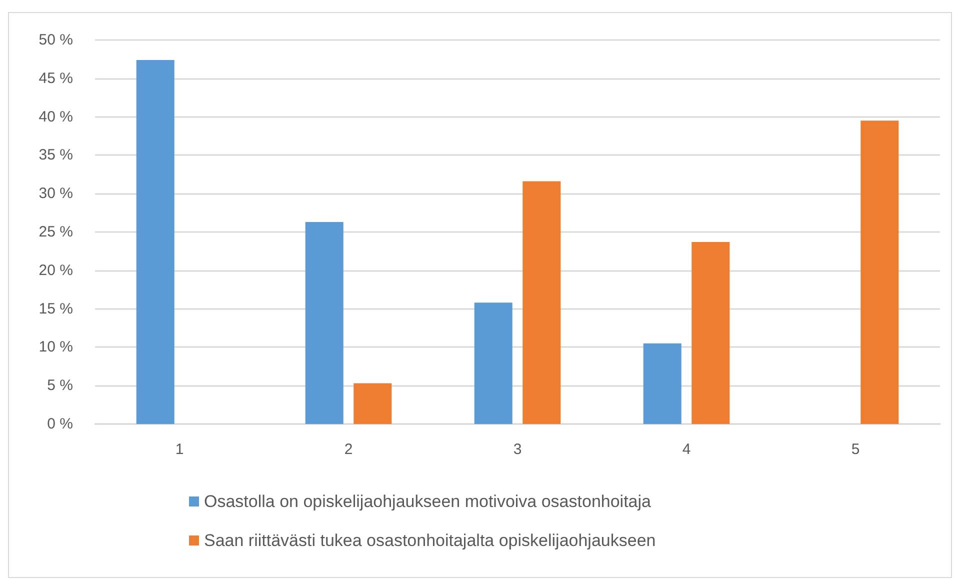  I want to click on y-tick-label: 15 %, so click(55, 309).